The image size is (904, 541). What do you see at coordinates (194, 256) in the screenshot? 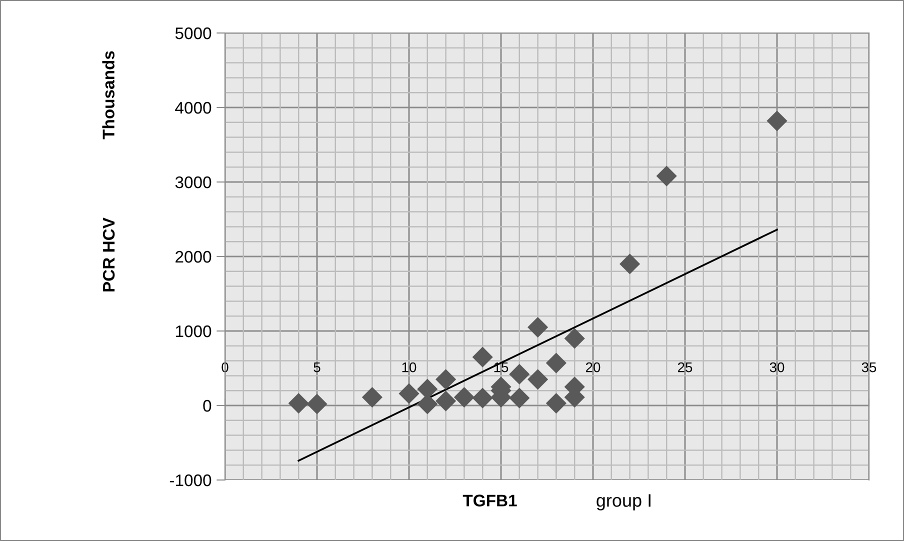
I see `y-tick-label: 2000` at bounding box center [194, 256].